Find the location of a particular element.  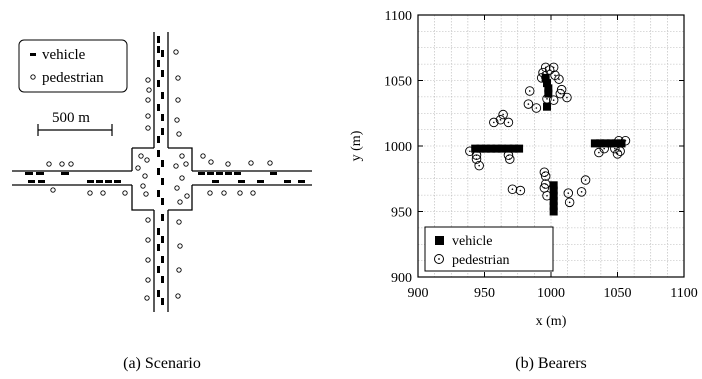

legend-vehicle-marker is located at coordinates (33, 54).